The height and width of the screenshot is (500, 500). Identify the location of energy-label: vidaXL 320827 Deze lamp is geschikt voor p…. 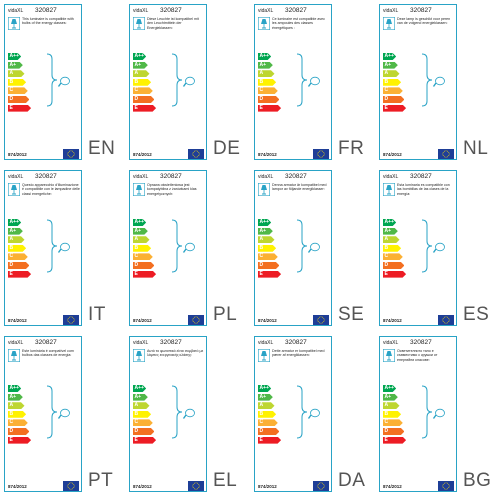
(418, 82).